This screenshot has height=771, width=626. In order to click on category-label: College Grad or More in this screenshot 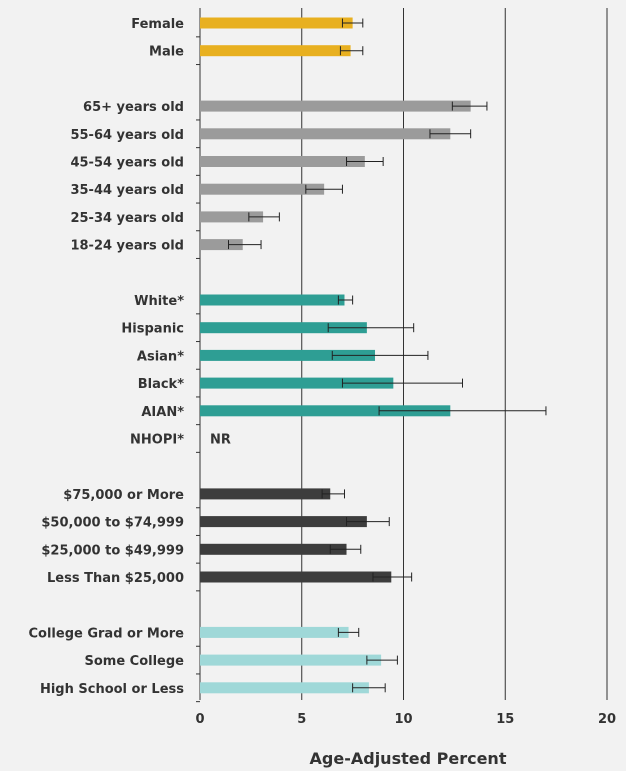, I will do `click(107, 633)`.